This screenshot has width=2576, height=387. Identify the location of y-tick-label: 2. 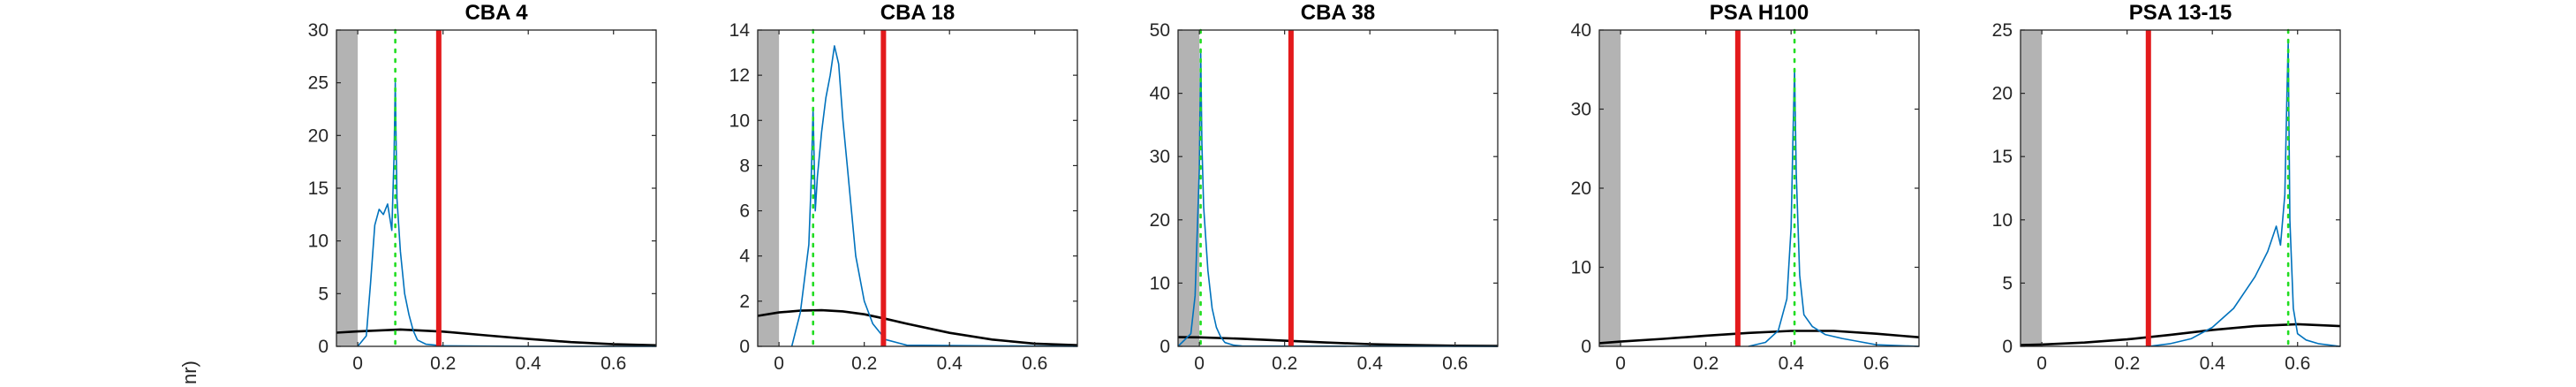
(744, 302).